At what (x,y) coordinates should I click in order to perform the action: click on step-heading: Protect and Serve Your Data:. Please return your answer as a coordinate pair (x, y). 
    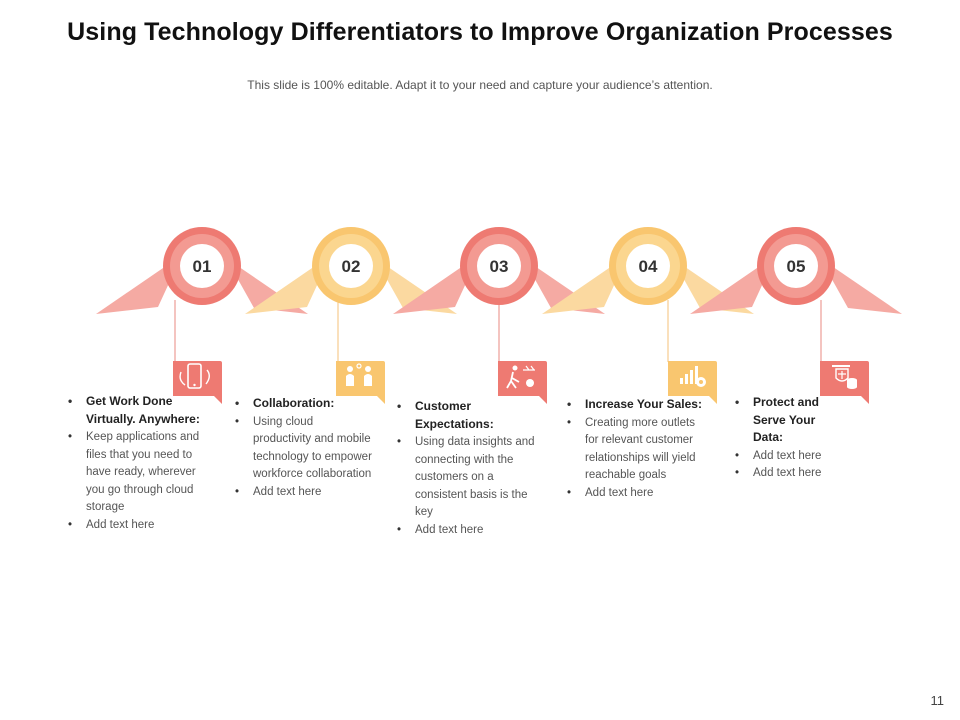
    Looking at the image, I should click on (788, 420).